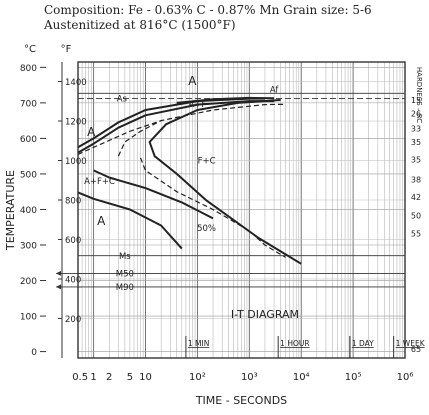 Image resolution: width=429 pixels, height=415 pixels. I want to click on y-tick-label-f: 1000, so click(76, 162).